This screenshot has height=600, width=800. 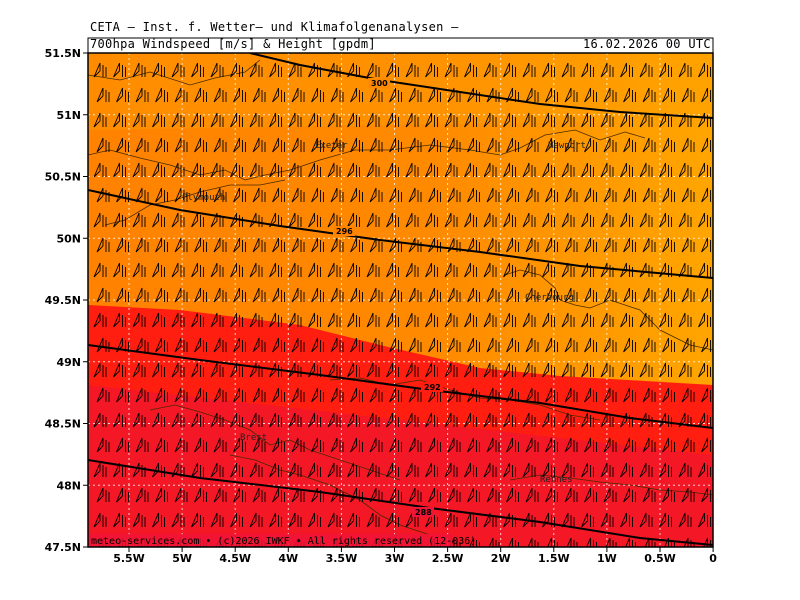 I want to click on lon-tick-label: 3W, so click(x=395, y=558).